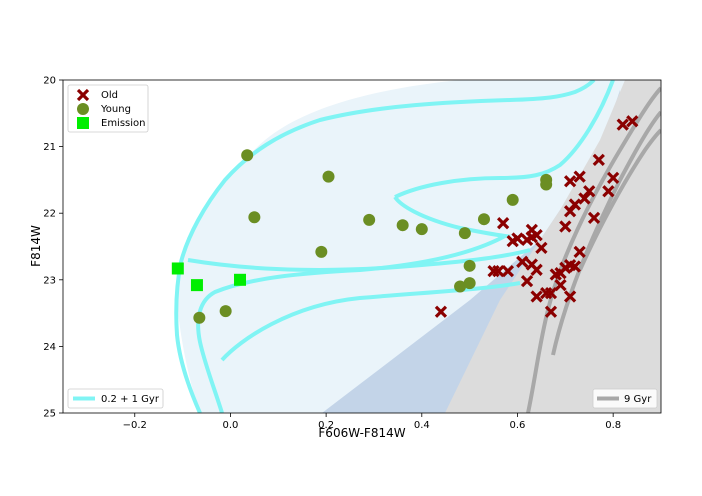  What do you see at coordinates (123, 123) in the screenshot?
I see `legend-emission-label: Emission` at bounding box center [123, 123].